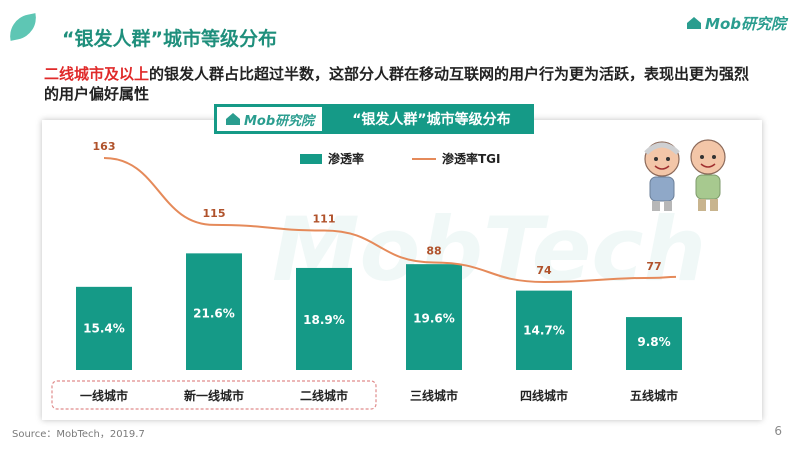 The width and height of the screenshot is (800, 450). What do you see at coordinates (311, 159) in the screenshot?
I see `legend-swatch-bar` at bounding box center [311, 159].